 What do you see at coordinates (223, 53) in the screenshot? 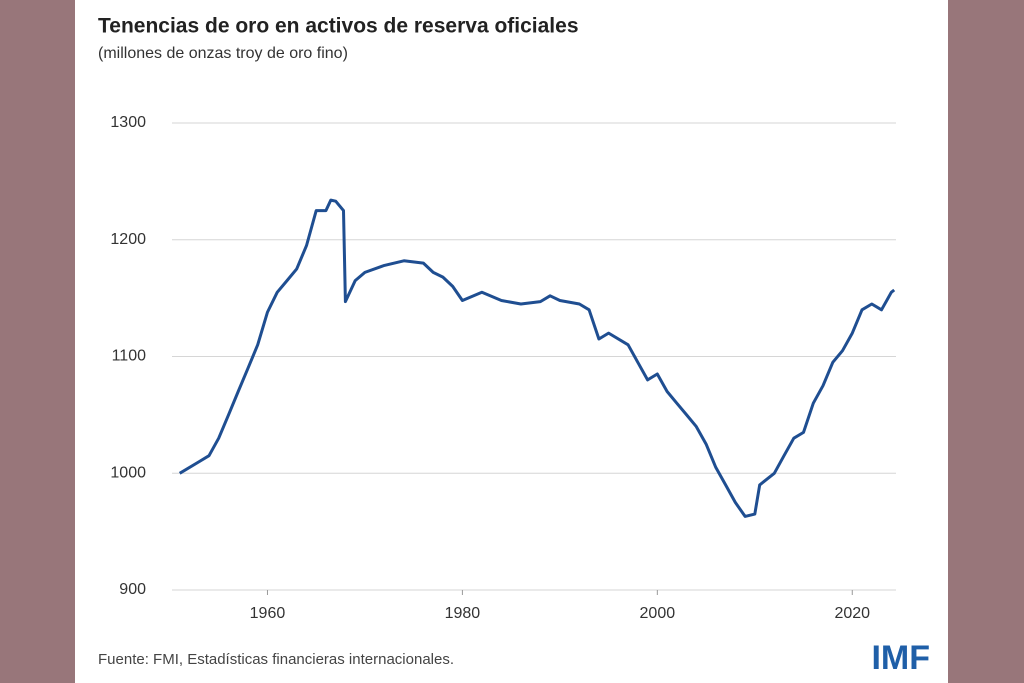
I see `chart-subtitle: (millones de onzas troy de oro fino)` at bounding box center [223, 53].